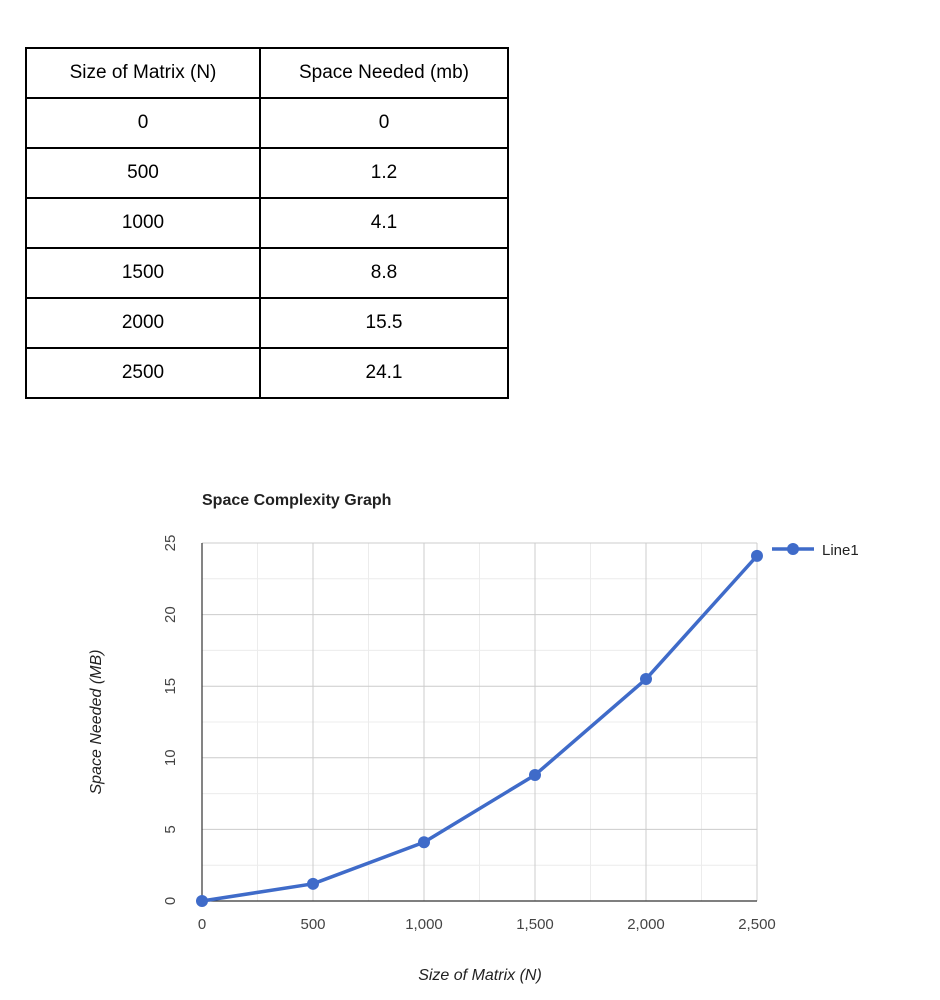 The height and width of the screenshot is (1000, 940). What do you see at coordinates (143, 173) in the screenshot?
I see `table-cell-matrix-size: 500` at bounding box center [143, 173].